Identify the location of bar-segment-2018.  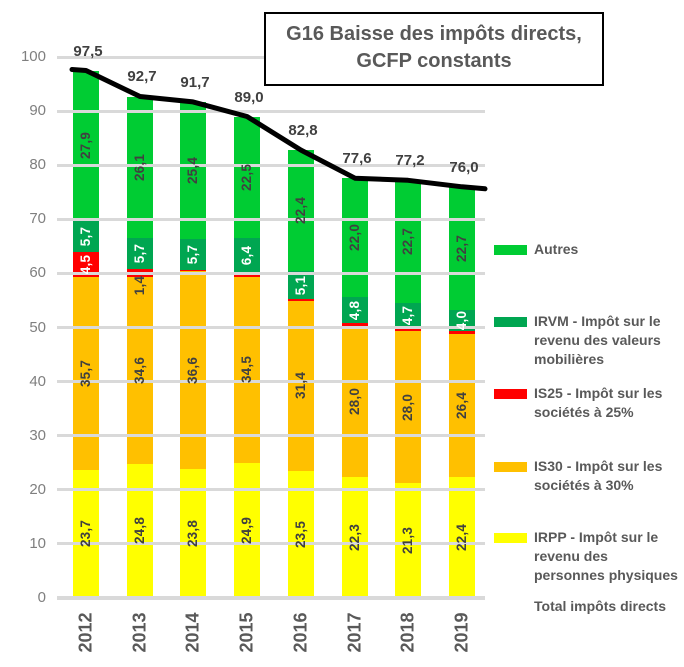
(408, 541).